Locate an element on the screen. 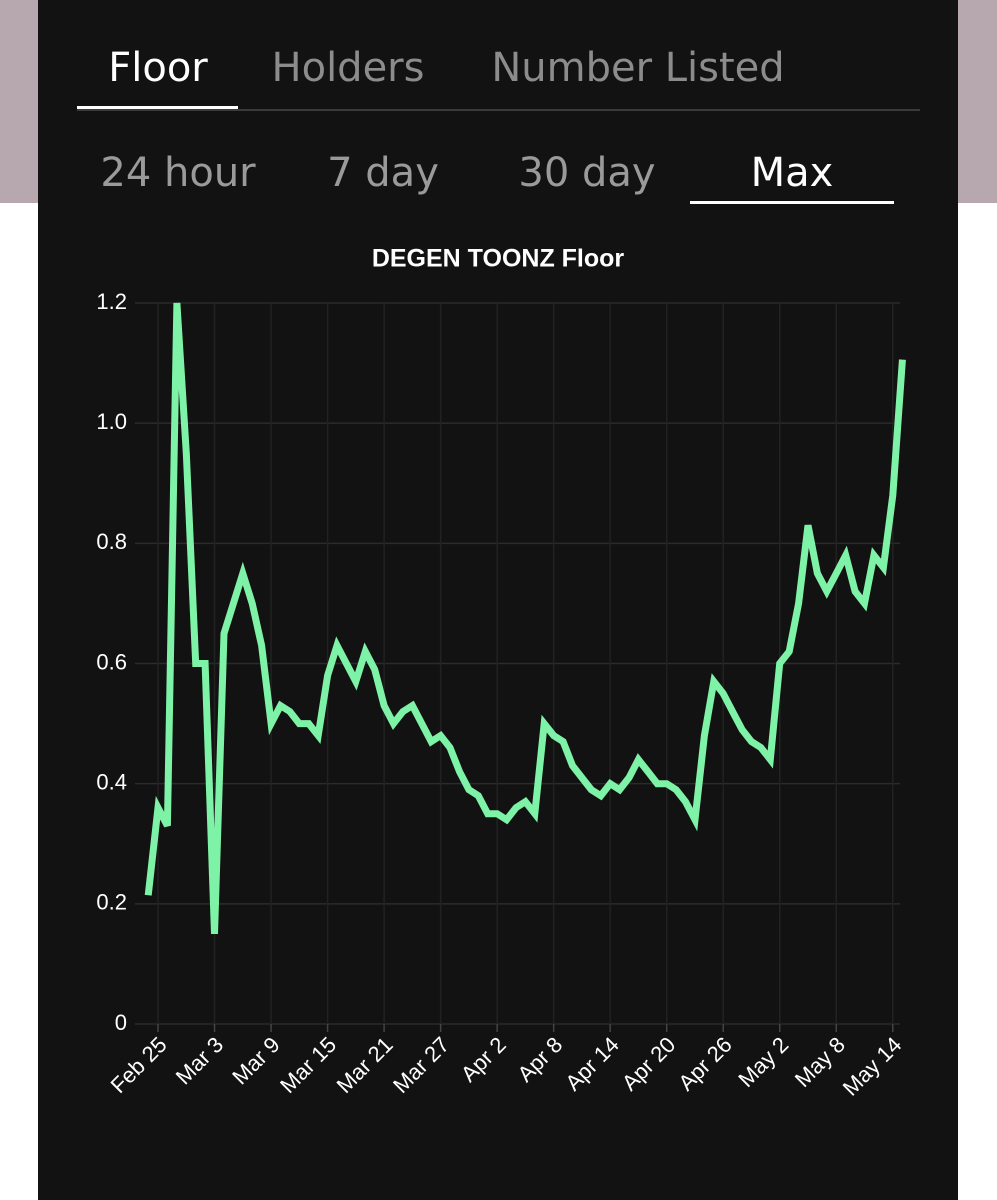 The image size is (997, 1200). y-tick-label: 0.4 is located at coordinates (111, 781).